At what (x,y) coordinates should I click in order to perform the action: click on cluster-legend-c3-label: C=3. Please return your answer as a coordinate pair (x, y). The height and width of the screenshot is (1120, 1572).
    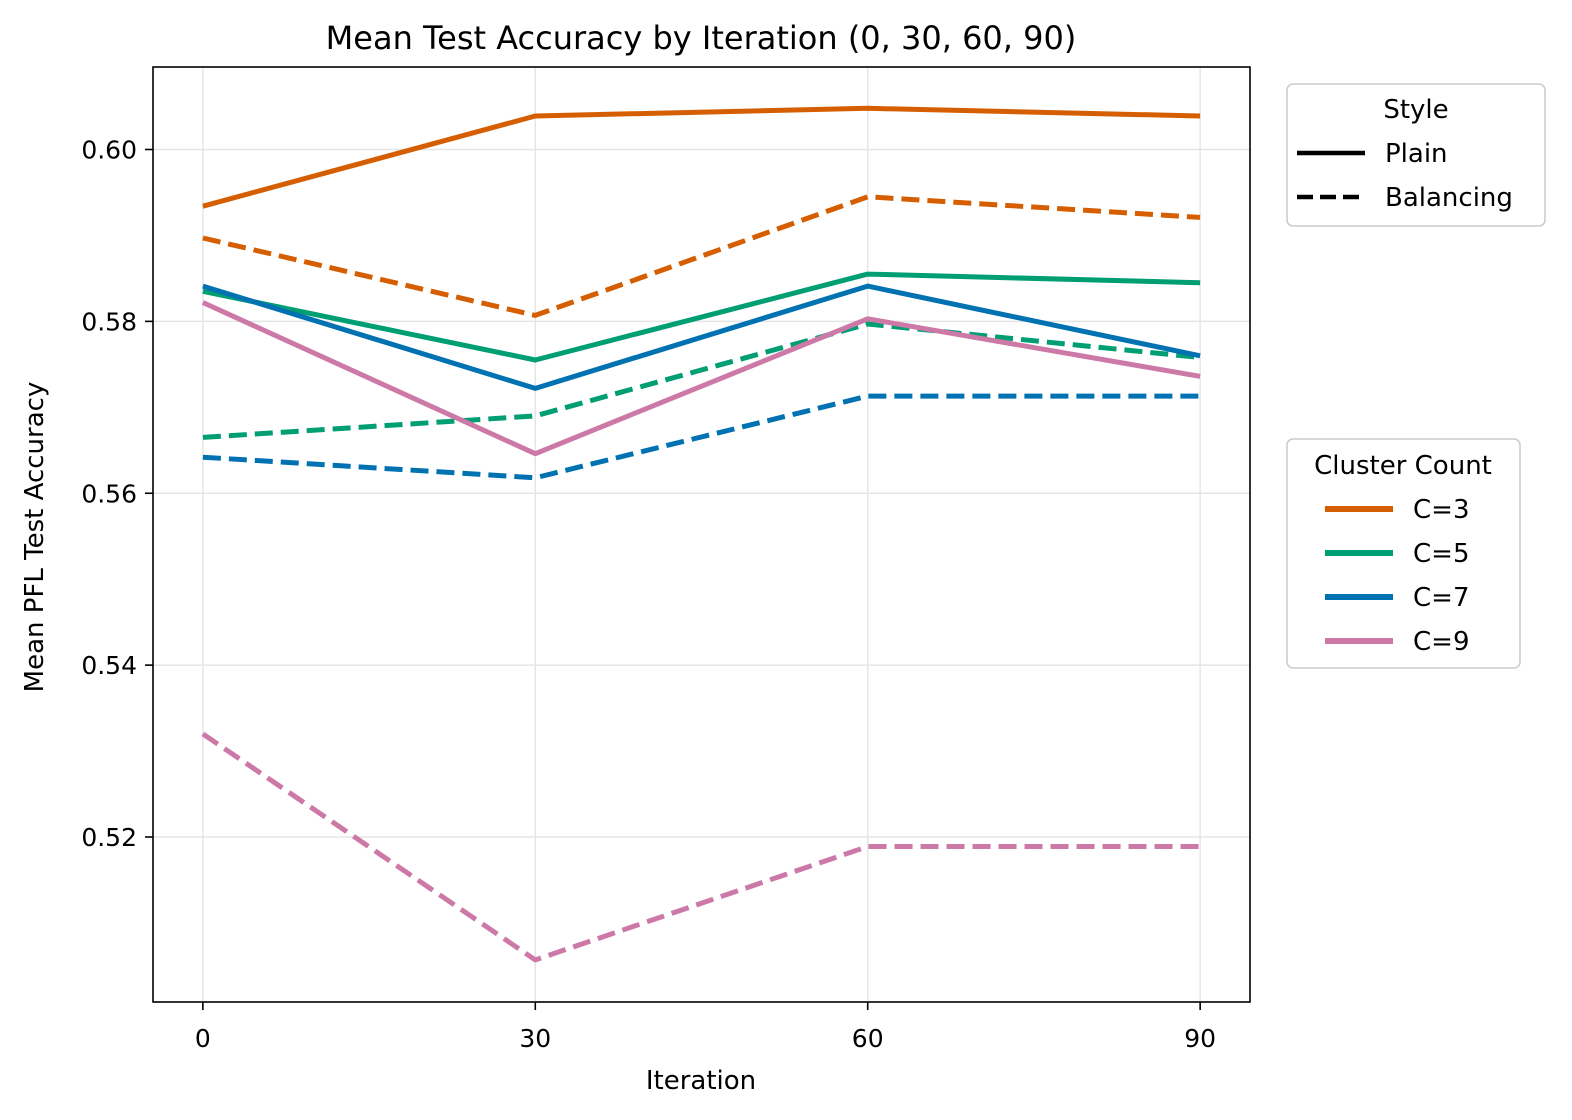
    Looking at the image, I should click on (1441, 510).